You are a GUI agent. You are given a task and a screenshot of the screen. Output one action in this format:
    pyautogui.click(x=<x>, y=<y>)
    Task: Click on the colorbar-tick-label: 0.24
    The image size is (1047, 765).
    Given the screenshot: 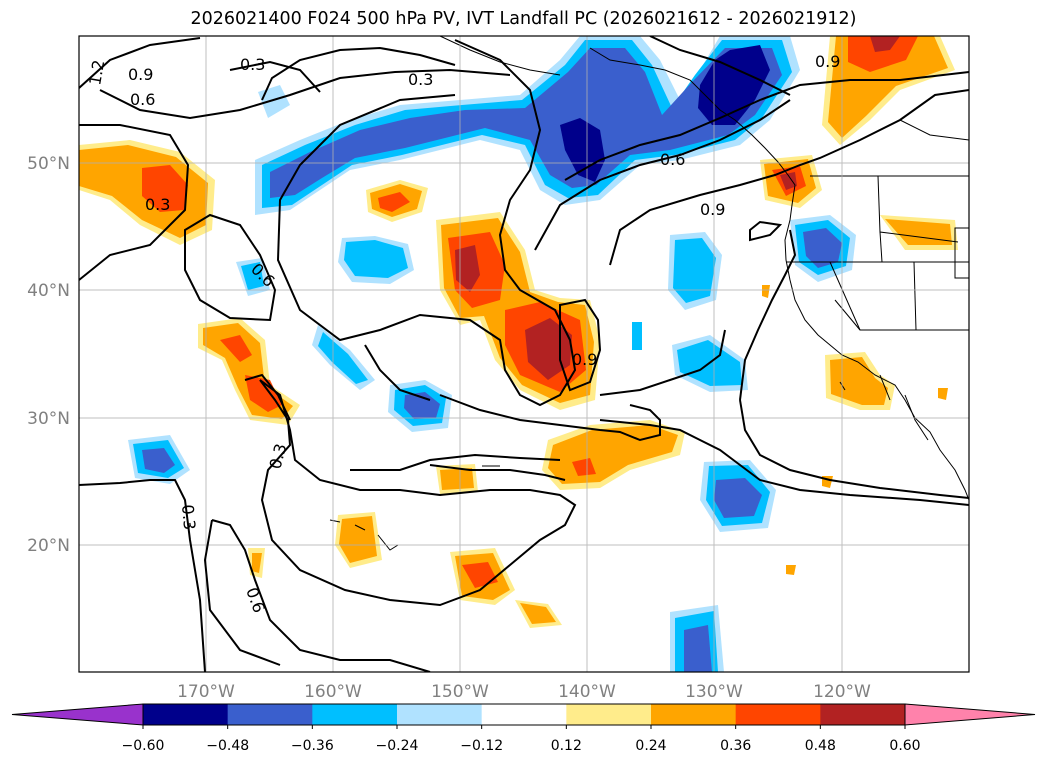 What is the action you would take?
    pyautogui.click(x=650, y=746)
    